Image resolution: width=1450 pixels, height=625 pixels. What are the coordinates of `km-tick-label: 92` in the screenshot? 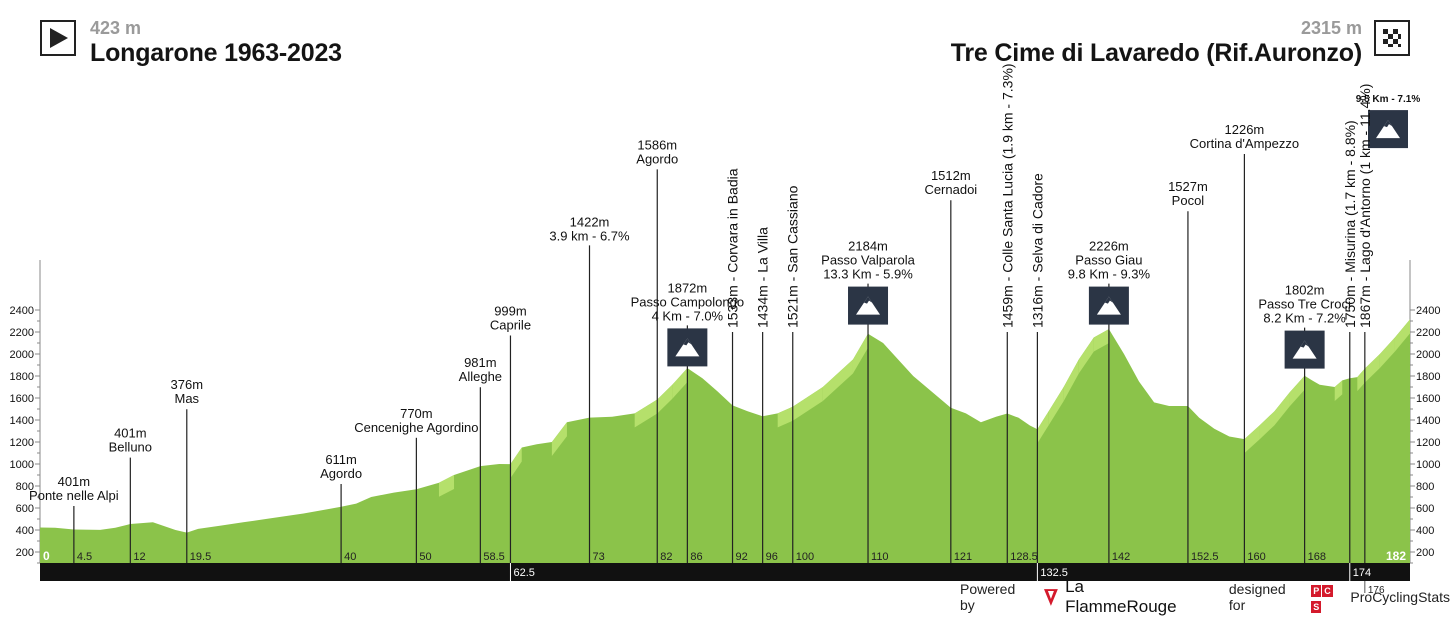 It's located at (742, 557).